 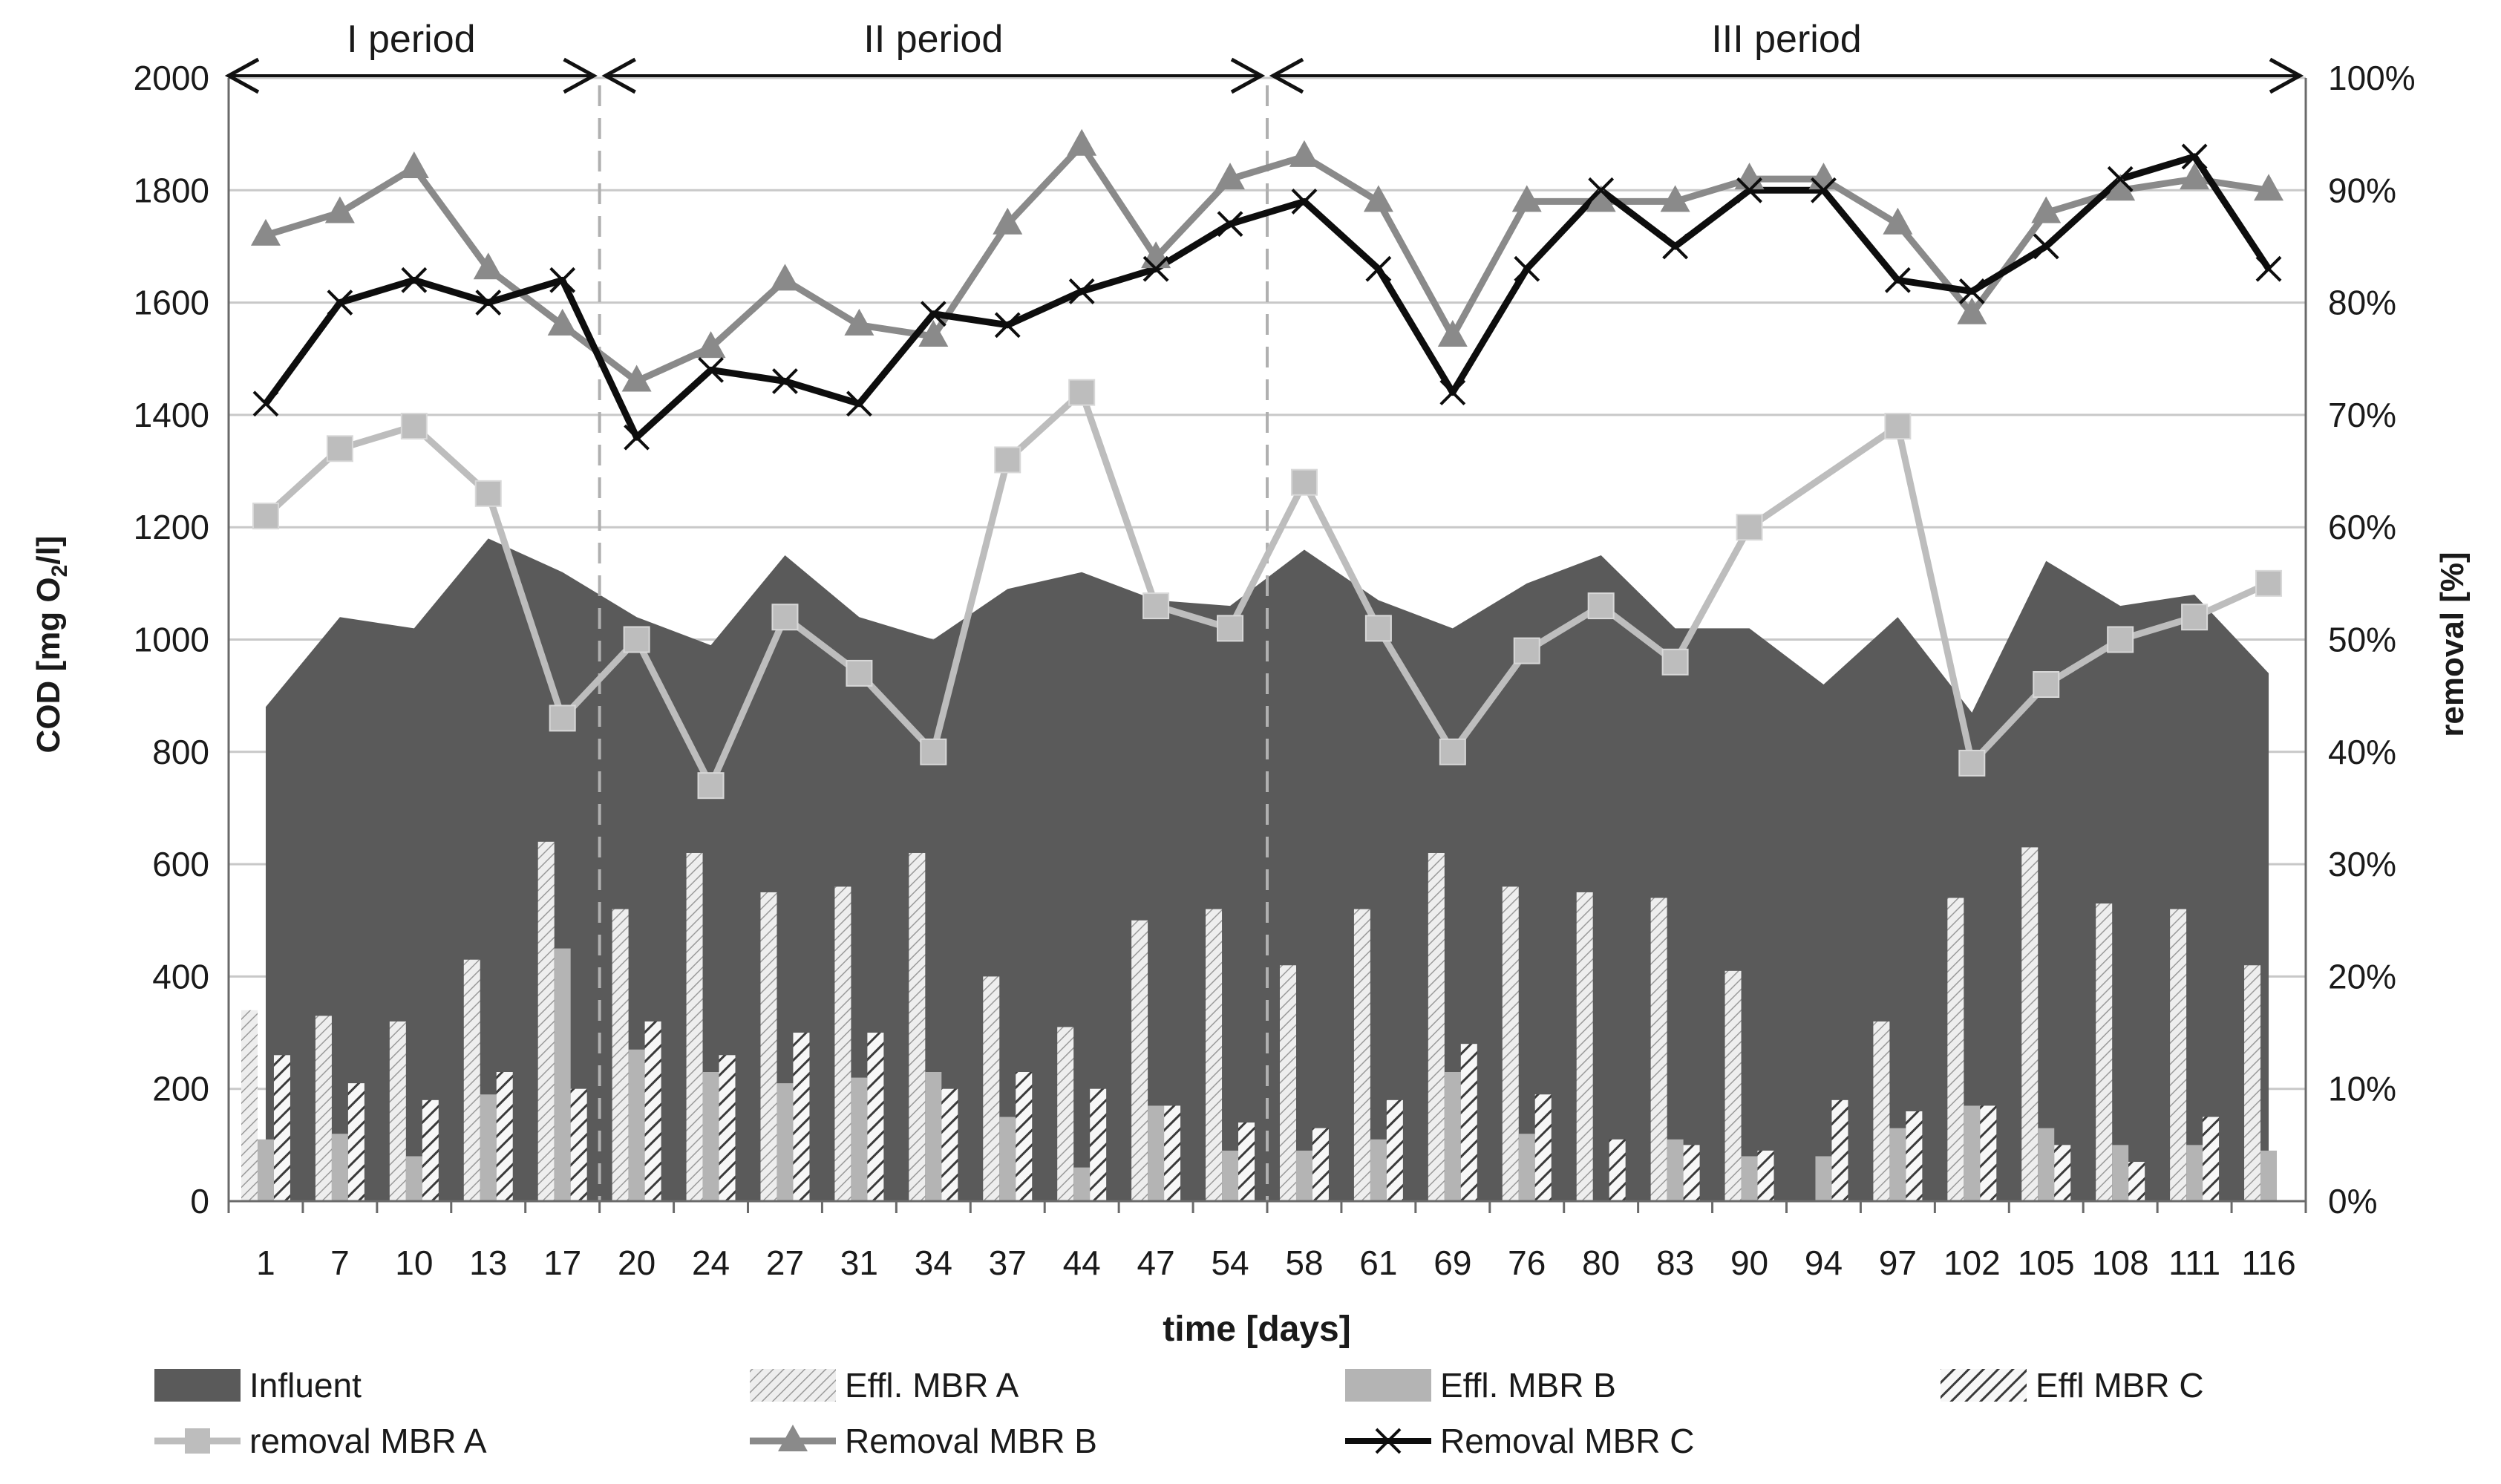 I want to click on y-right-tick-label: 70%, so click(x=2362, y=415).